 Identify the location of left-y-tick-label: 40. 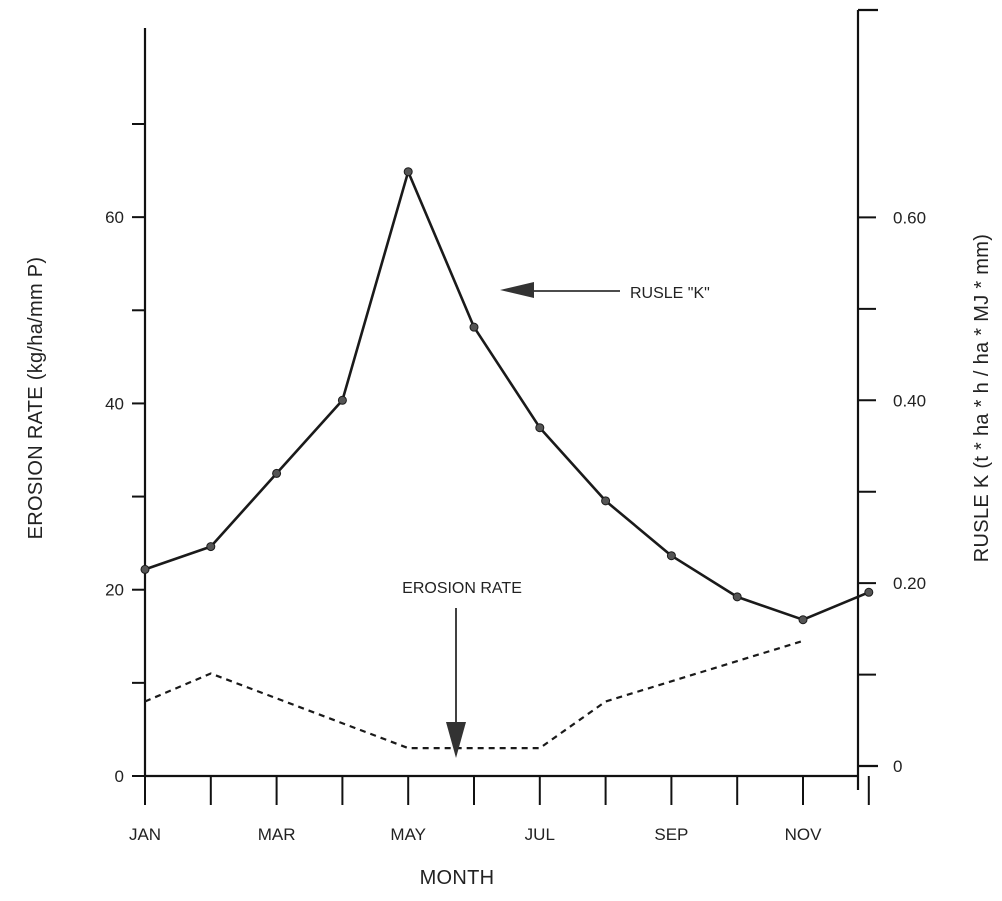
(114, 403).